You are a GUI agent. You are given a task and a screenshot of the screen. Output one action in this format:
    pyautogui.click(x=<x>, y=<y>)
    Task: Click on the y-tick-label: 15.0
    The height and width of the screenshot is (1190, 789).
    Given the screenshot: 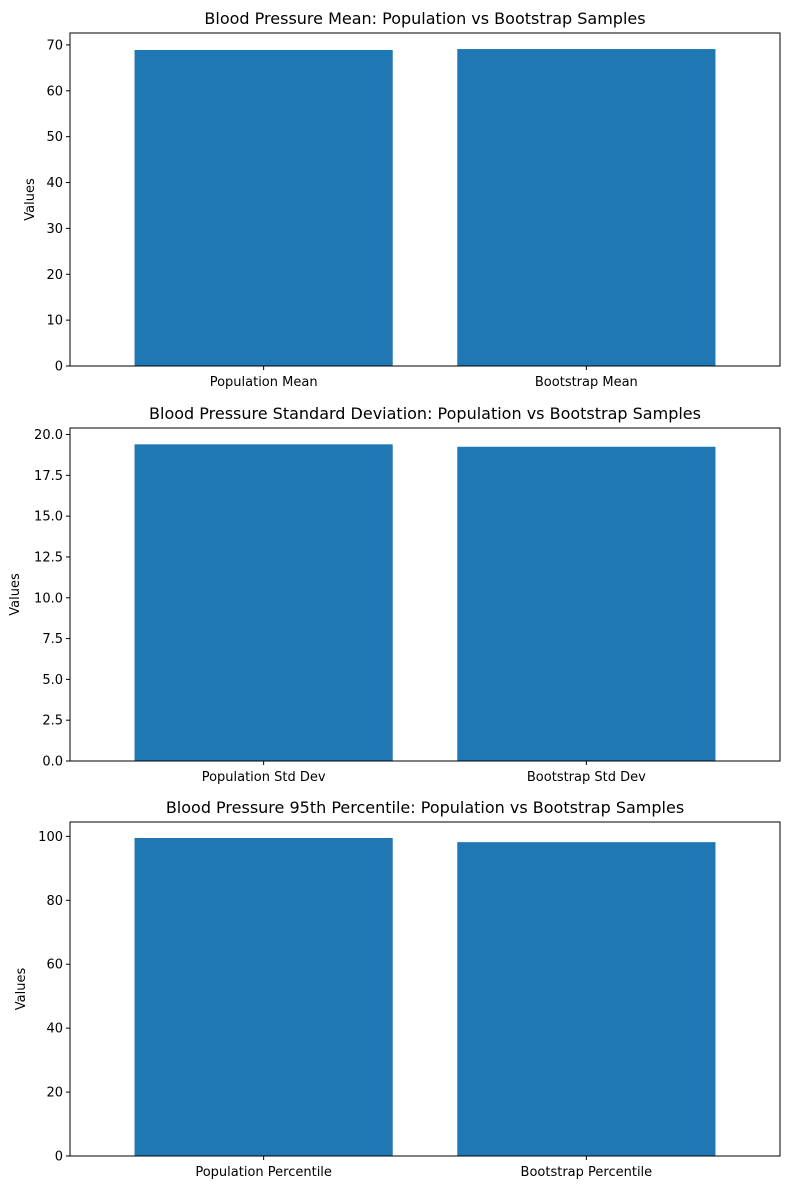 What is the action you would take?
    pyautogui.click(x=48, y=517)
    